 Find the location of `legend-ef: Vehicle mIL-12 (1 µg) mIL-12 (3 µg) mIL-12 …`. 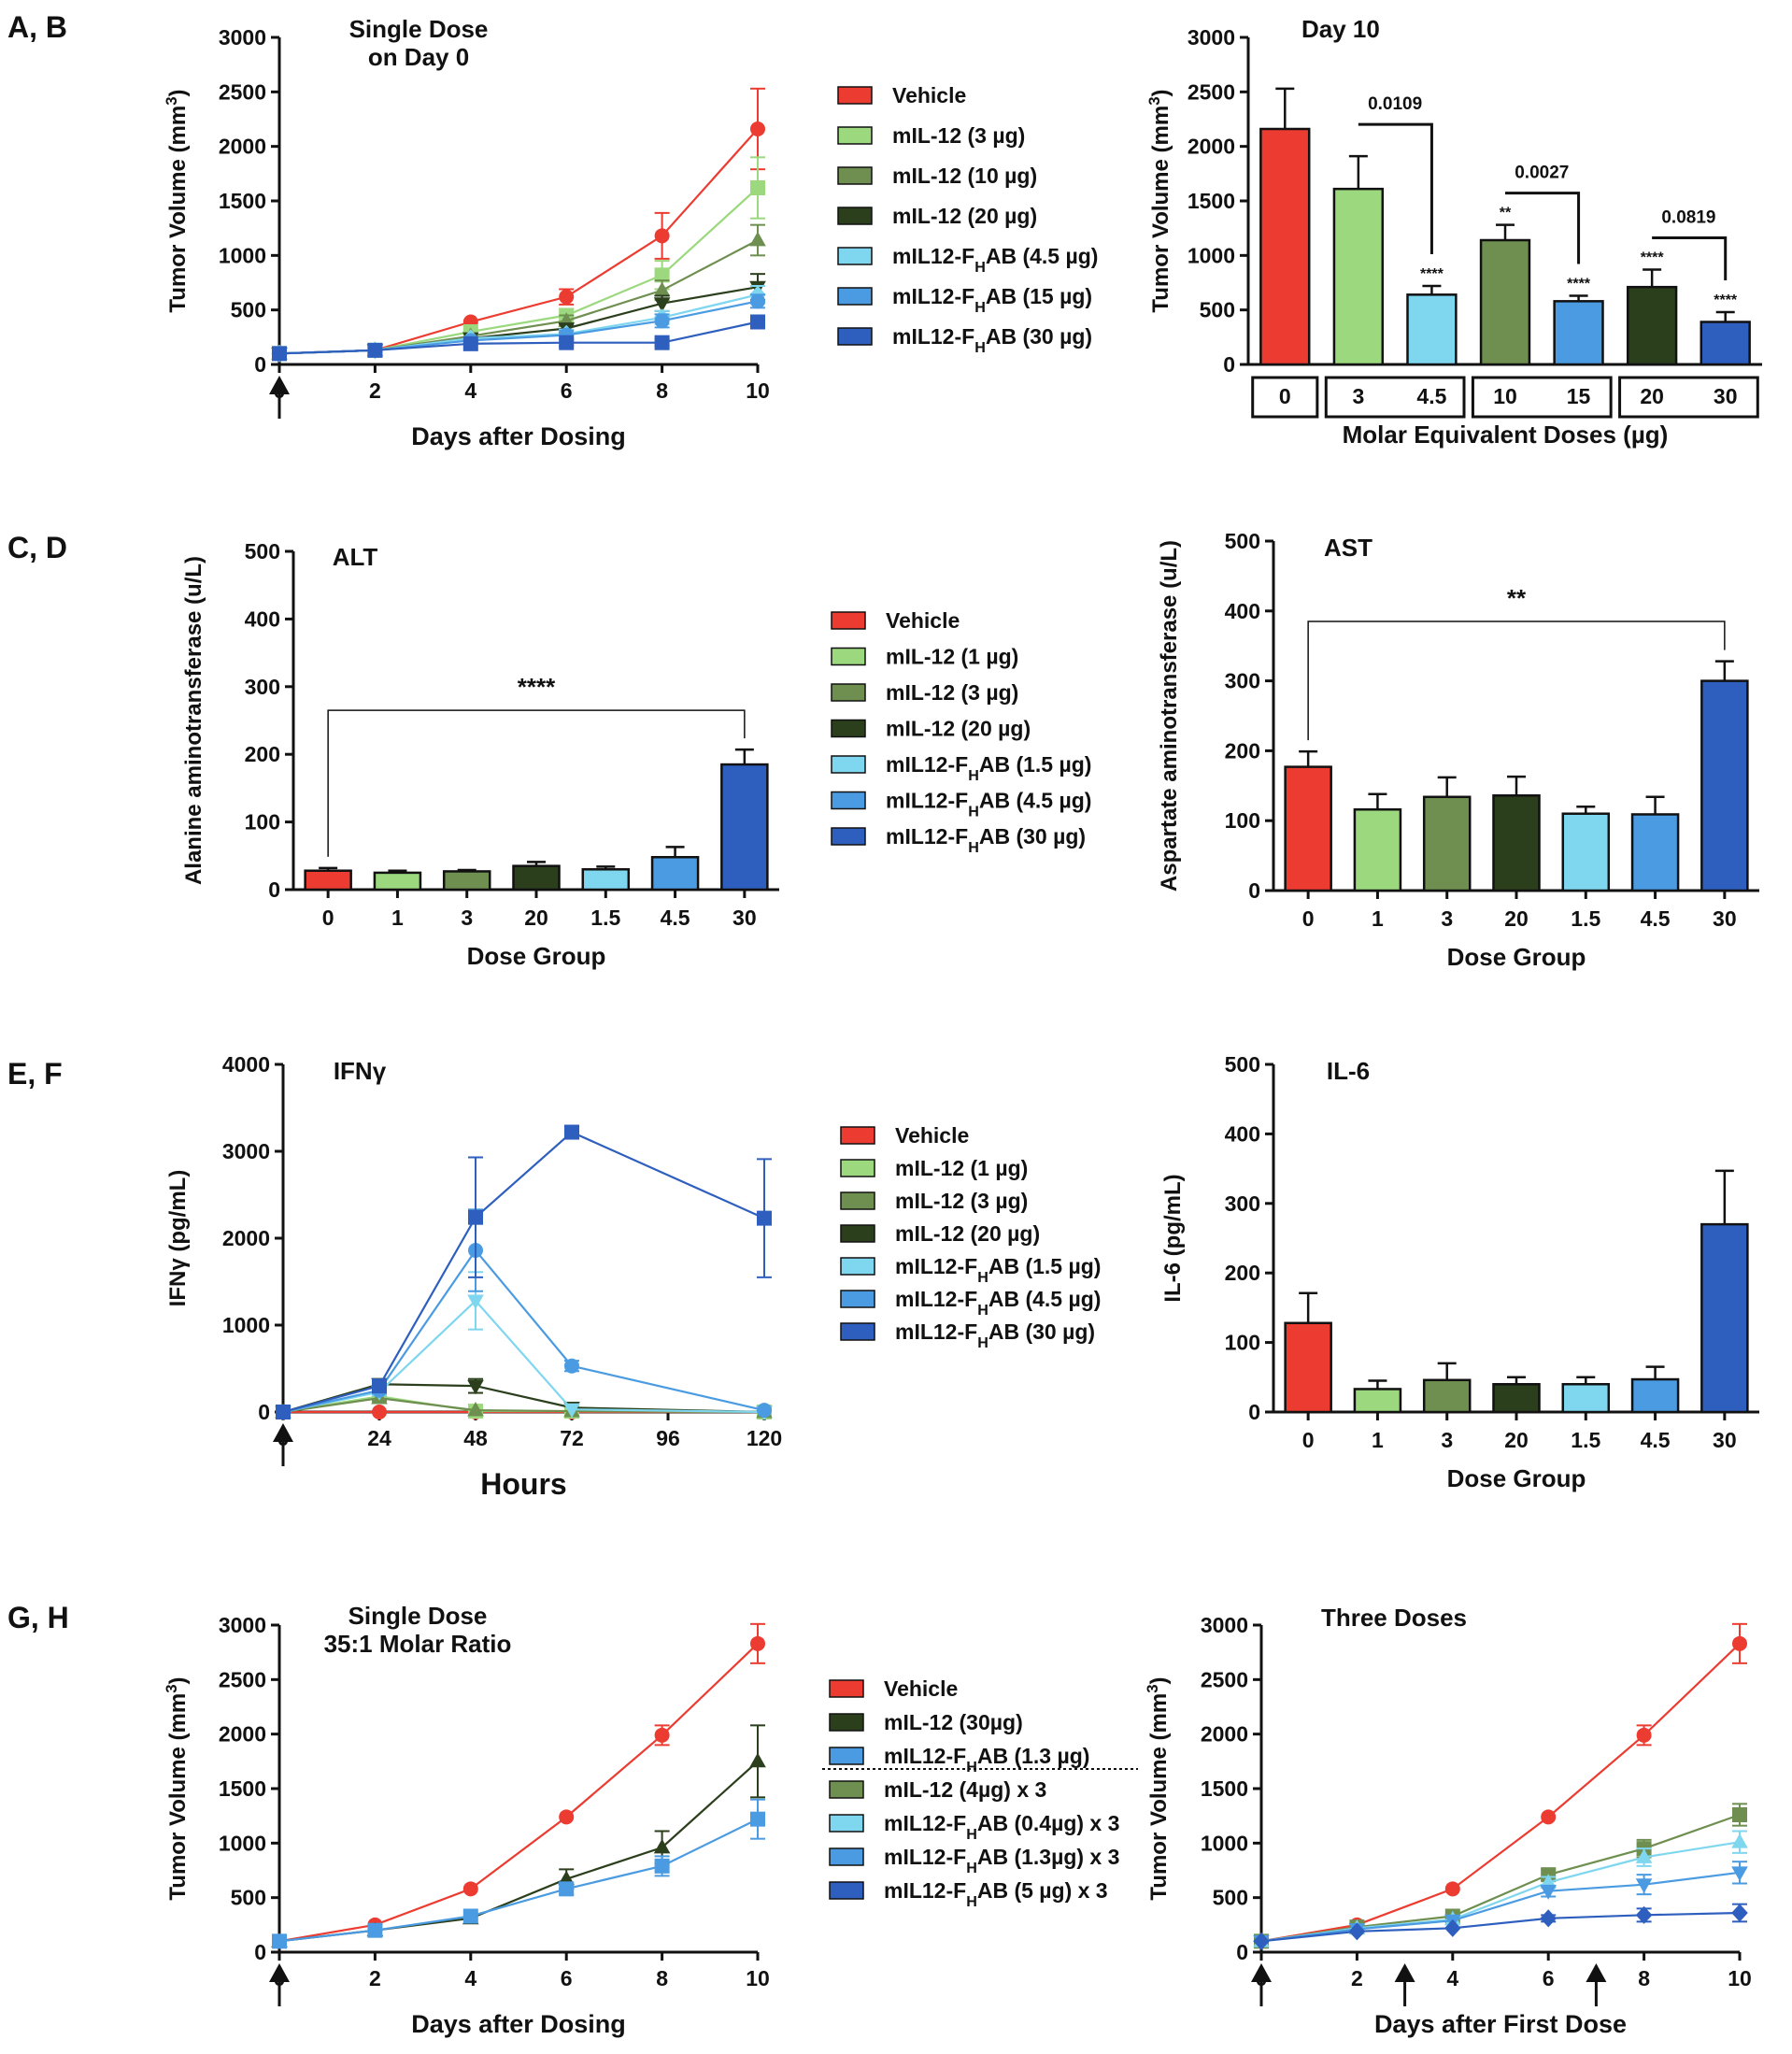

legend-ef: Vehicle mIL-12 (1 µg) mIL-12 (3 µg) mIL-12 … is located at coordinates (970, 1237).